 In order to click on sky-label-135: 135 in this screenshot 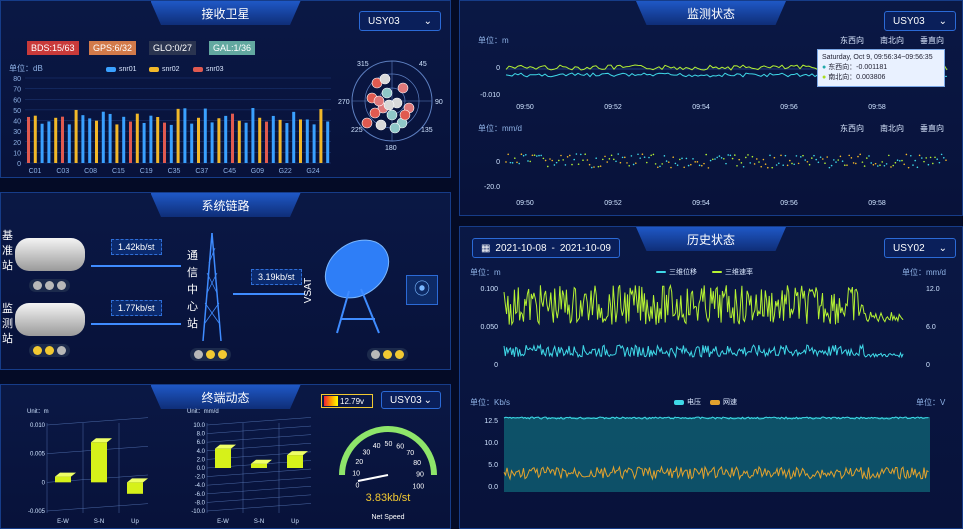, I will do `click(427, 130)`.